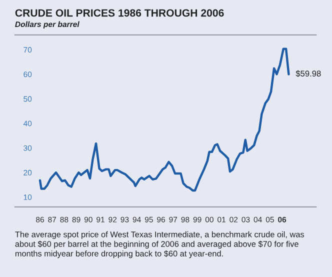 This screenshot has width=332, height=277. Describe the element at coordinates (159, 244) in the screenshot. I see `text: The average spot price of West Texas Intermediate, a benchmark crude oil, was about $60 per barrel at the beginning of 2006 and averaged above $70 for five months midyear before dropping back to $60 at year-end.` at that location.